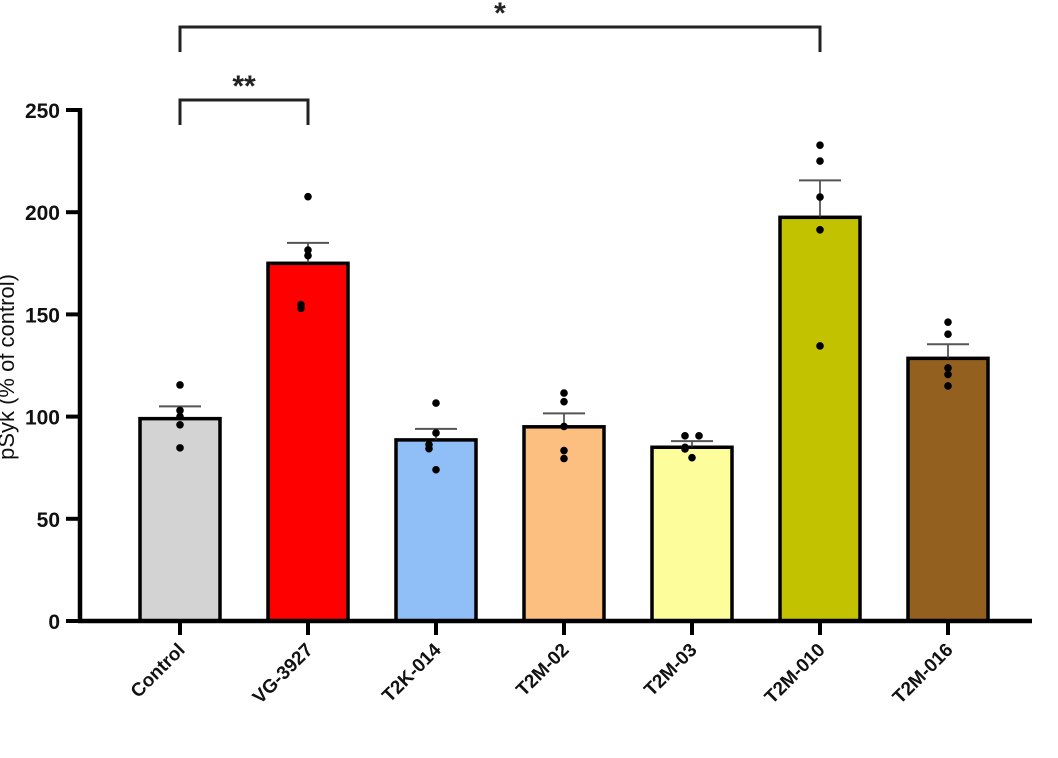 This screenshot has width=1058, height=758. What do you see at coordinates (180, 519) in the screenshot?
I see `bar-control` at bounding box center [180, 519].